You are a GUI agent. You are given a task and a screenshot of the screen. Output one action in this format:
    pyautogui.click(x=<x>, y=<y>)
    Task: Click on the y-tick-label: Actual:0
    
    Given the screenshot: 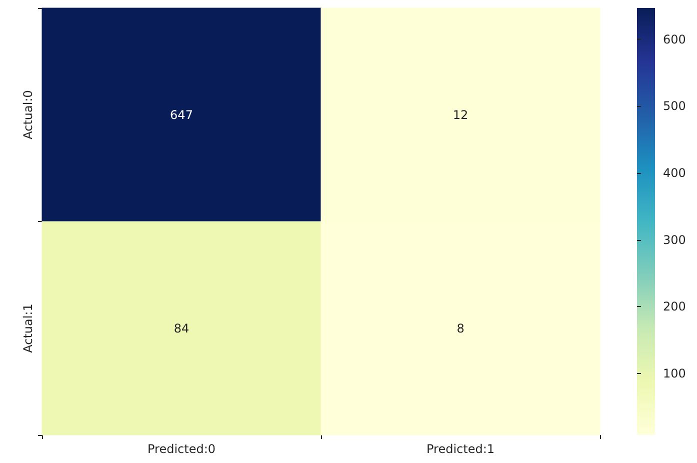 What is the action you would take?
    pyautogui.click(x=28, y=115)
    